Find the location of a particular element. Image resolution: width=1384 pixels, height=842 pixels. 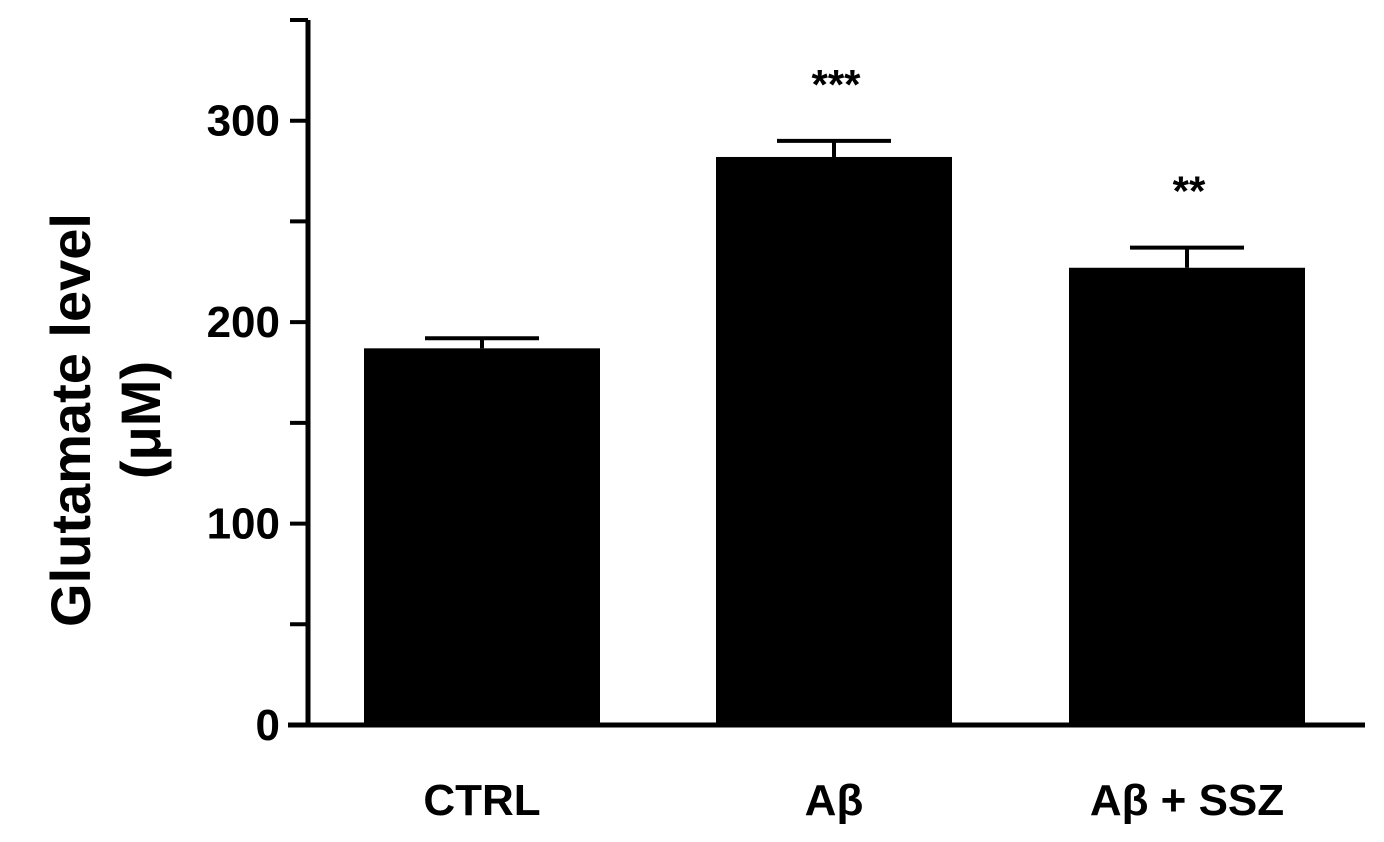

y-tick-label-2: 100 is located at coordinates (243, 524).